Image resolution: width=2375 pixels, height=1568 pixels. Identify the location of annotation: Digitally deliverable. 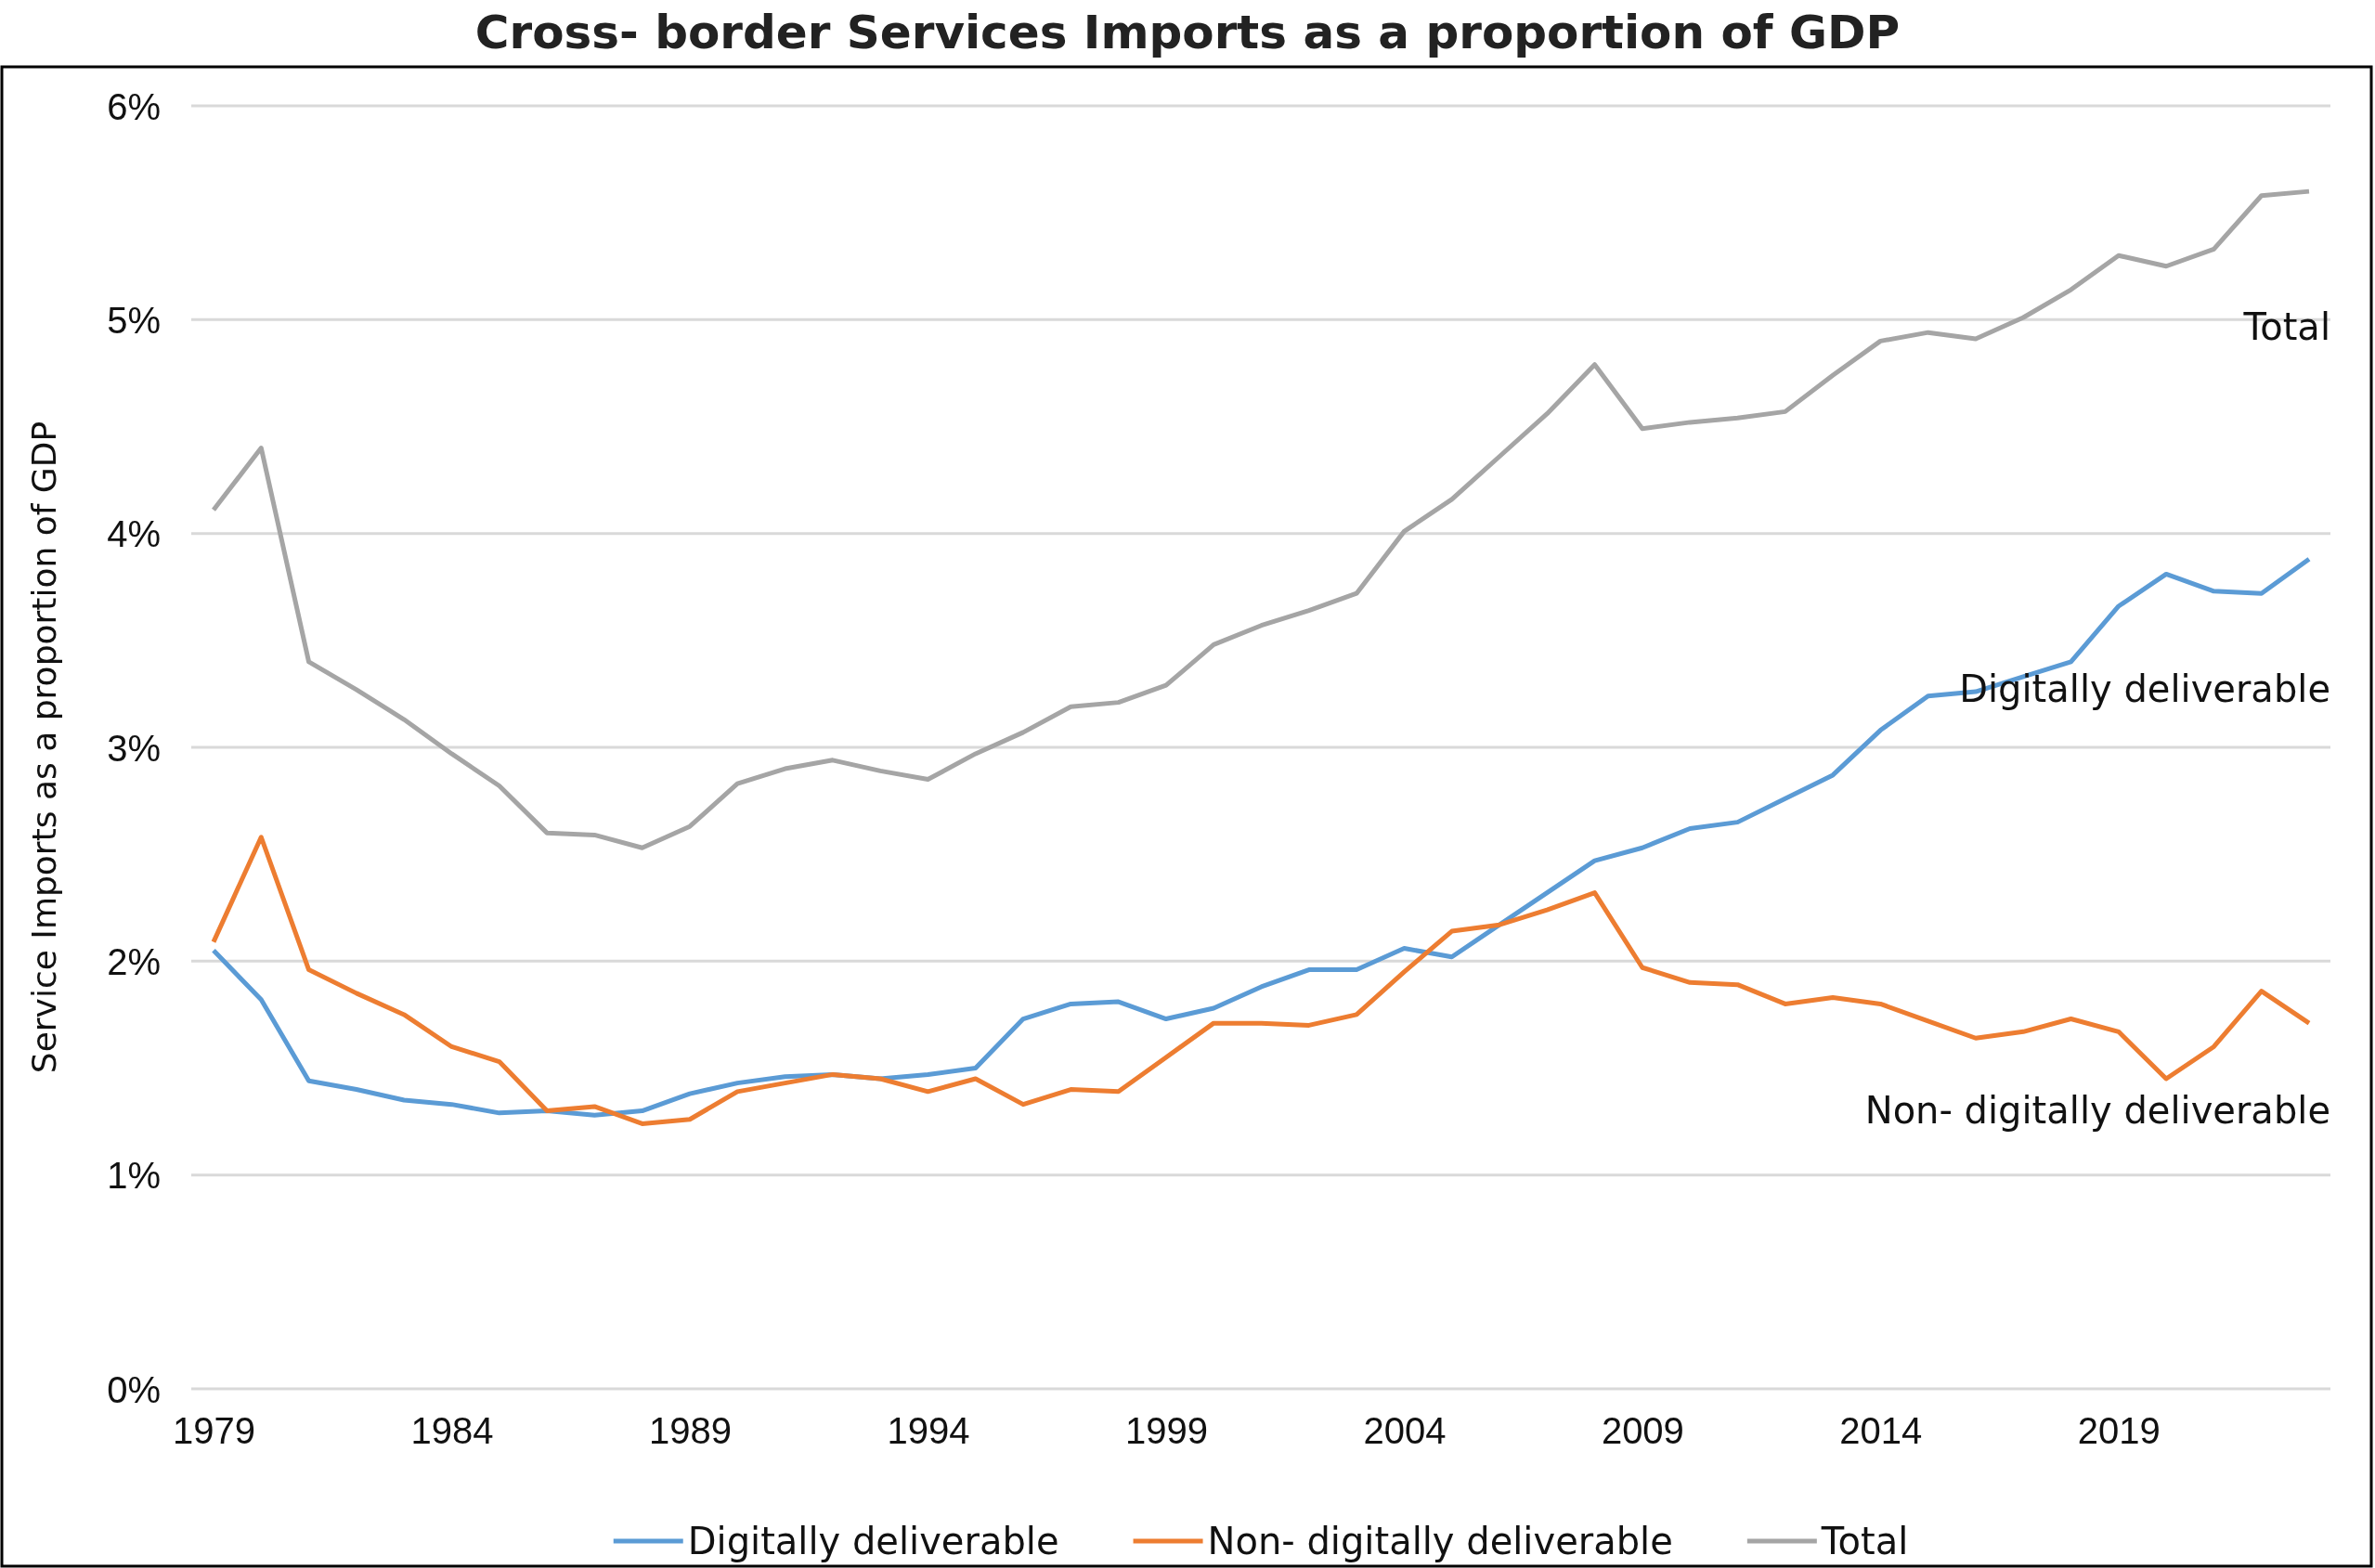
(2144, 688).